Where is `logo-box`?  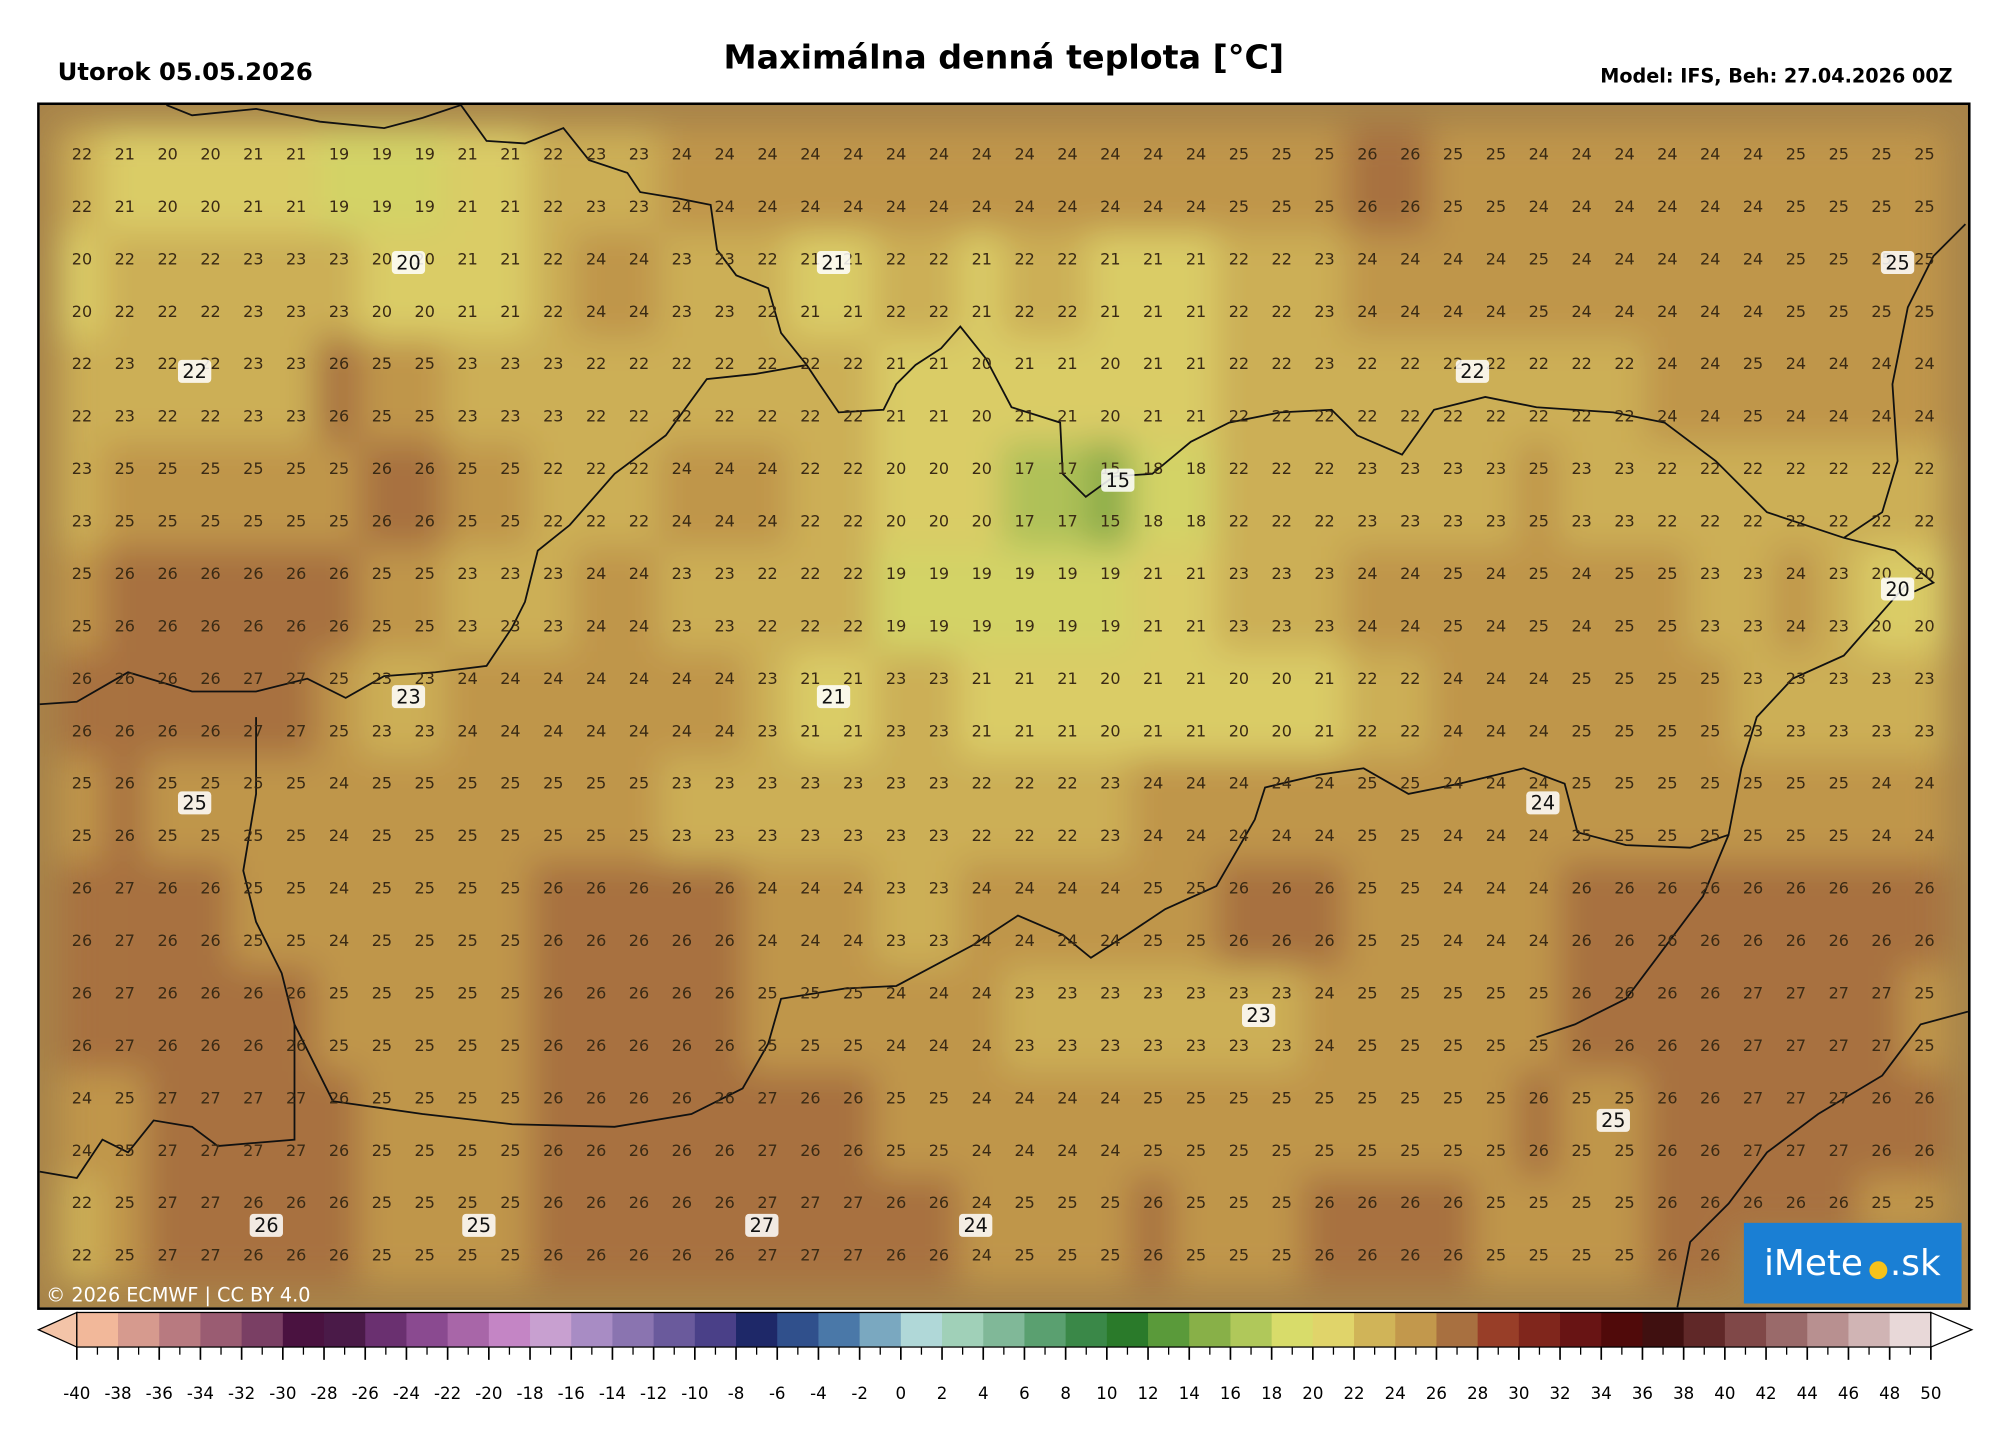
logo-box is located at coordinates (1852, 1263).